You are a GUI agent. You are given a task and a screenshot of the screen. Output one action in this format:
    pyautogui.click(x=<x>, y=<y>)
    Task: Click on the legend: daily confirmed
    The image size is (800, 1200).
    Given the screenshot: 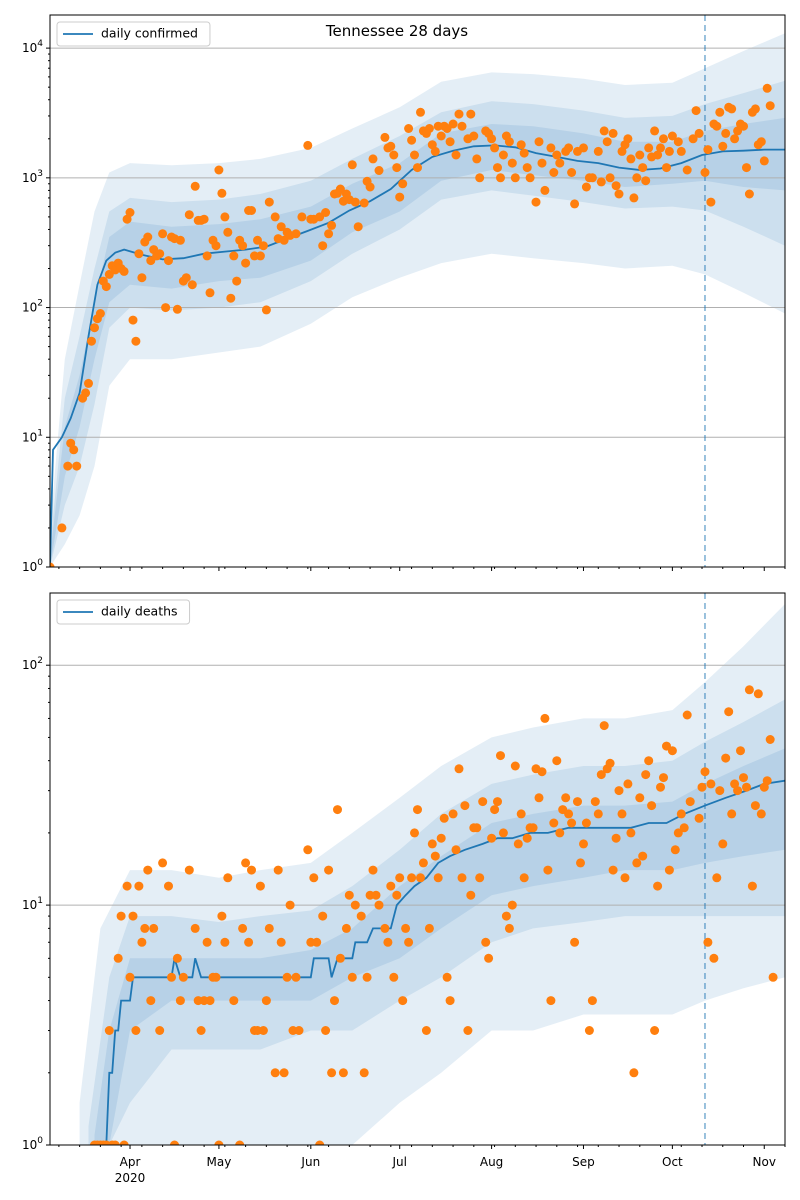 What is the action you would take?
    pyautogui.click(x=133, y=34)
    